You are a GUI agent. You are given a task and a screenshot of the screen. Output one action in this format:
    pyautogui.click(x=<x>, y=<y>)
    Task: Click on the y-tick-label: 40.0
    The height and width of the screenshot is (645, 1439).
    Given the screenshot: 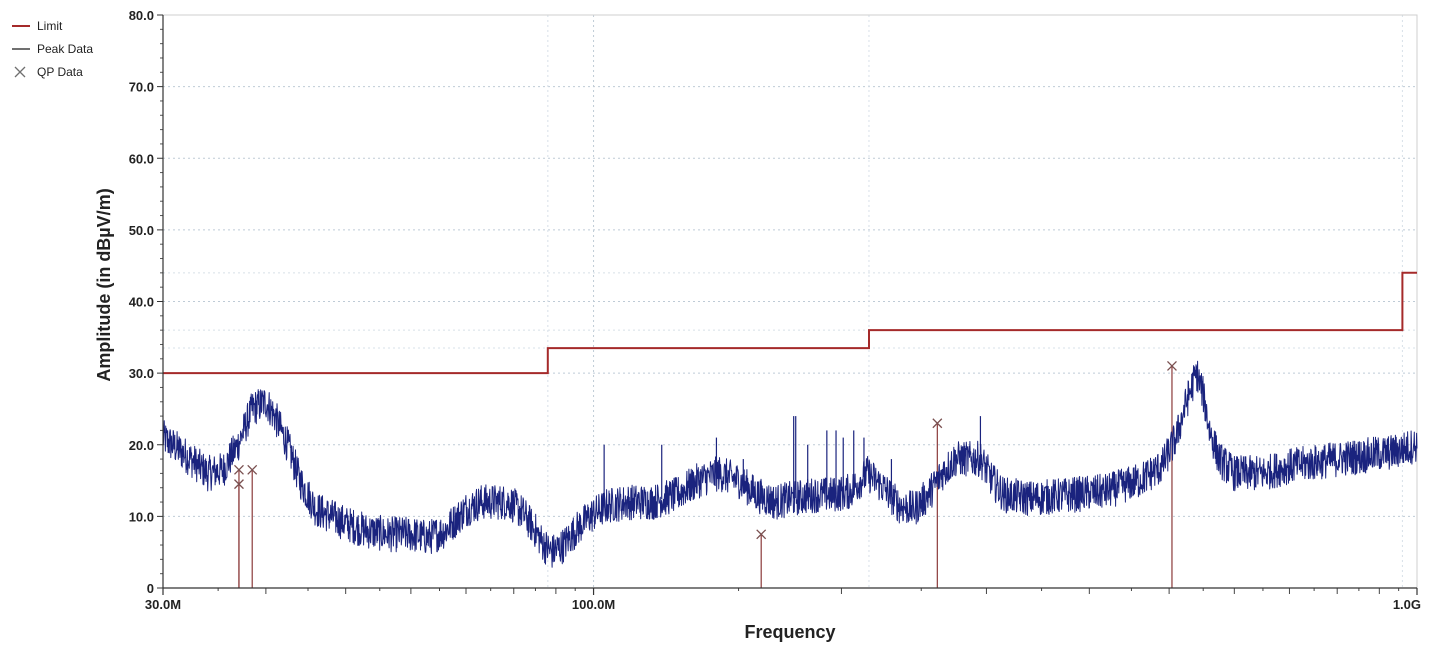 What is the action you would take?
    pyautogui.click(x=141, y=302)
    